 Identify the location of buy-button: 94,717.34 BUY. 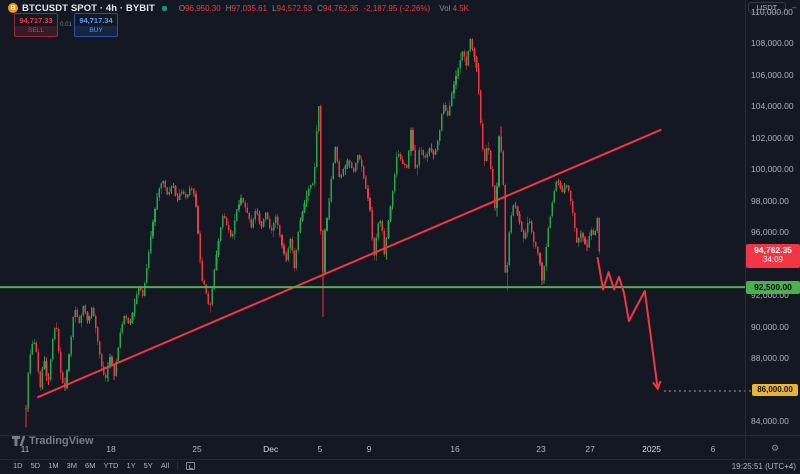
(96, 25).